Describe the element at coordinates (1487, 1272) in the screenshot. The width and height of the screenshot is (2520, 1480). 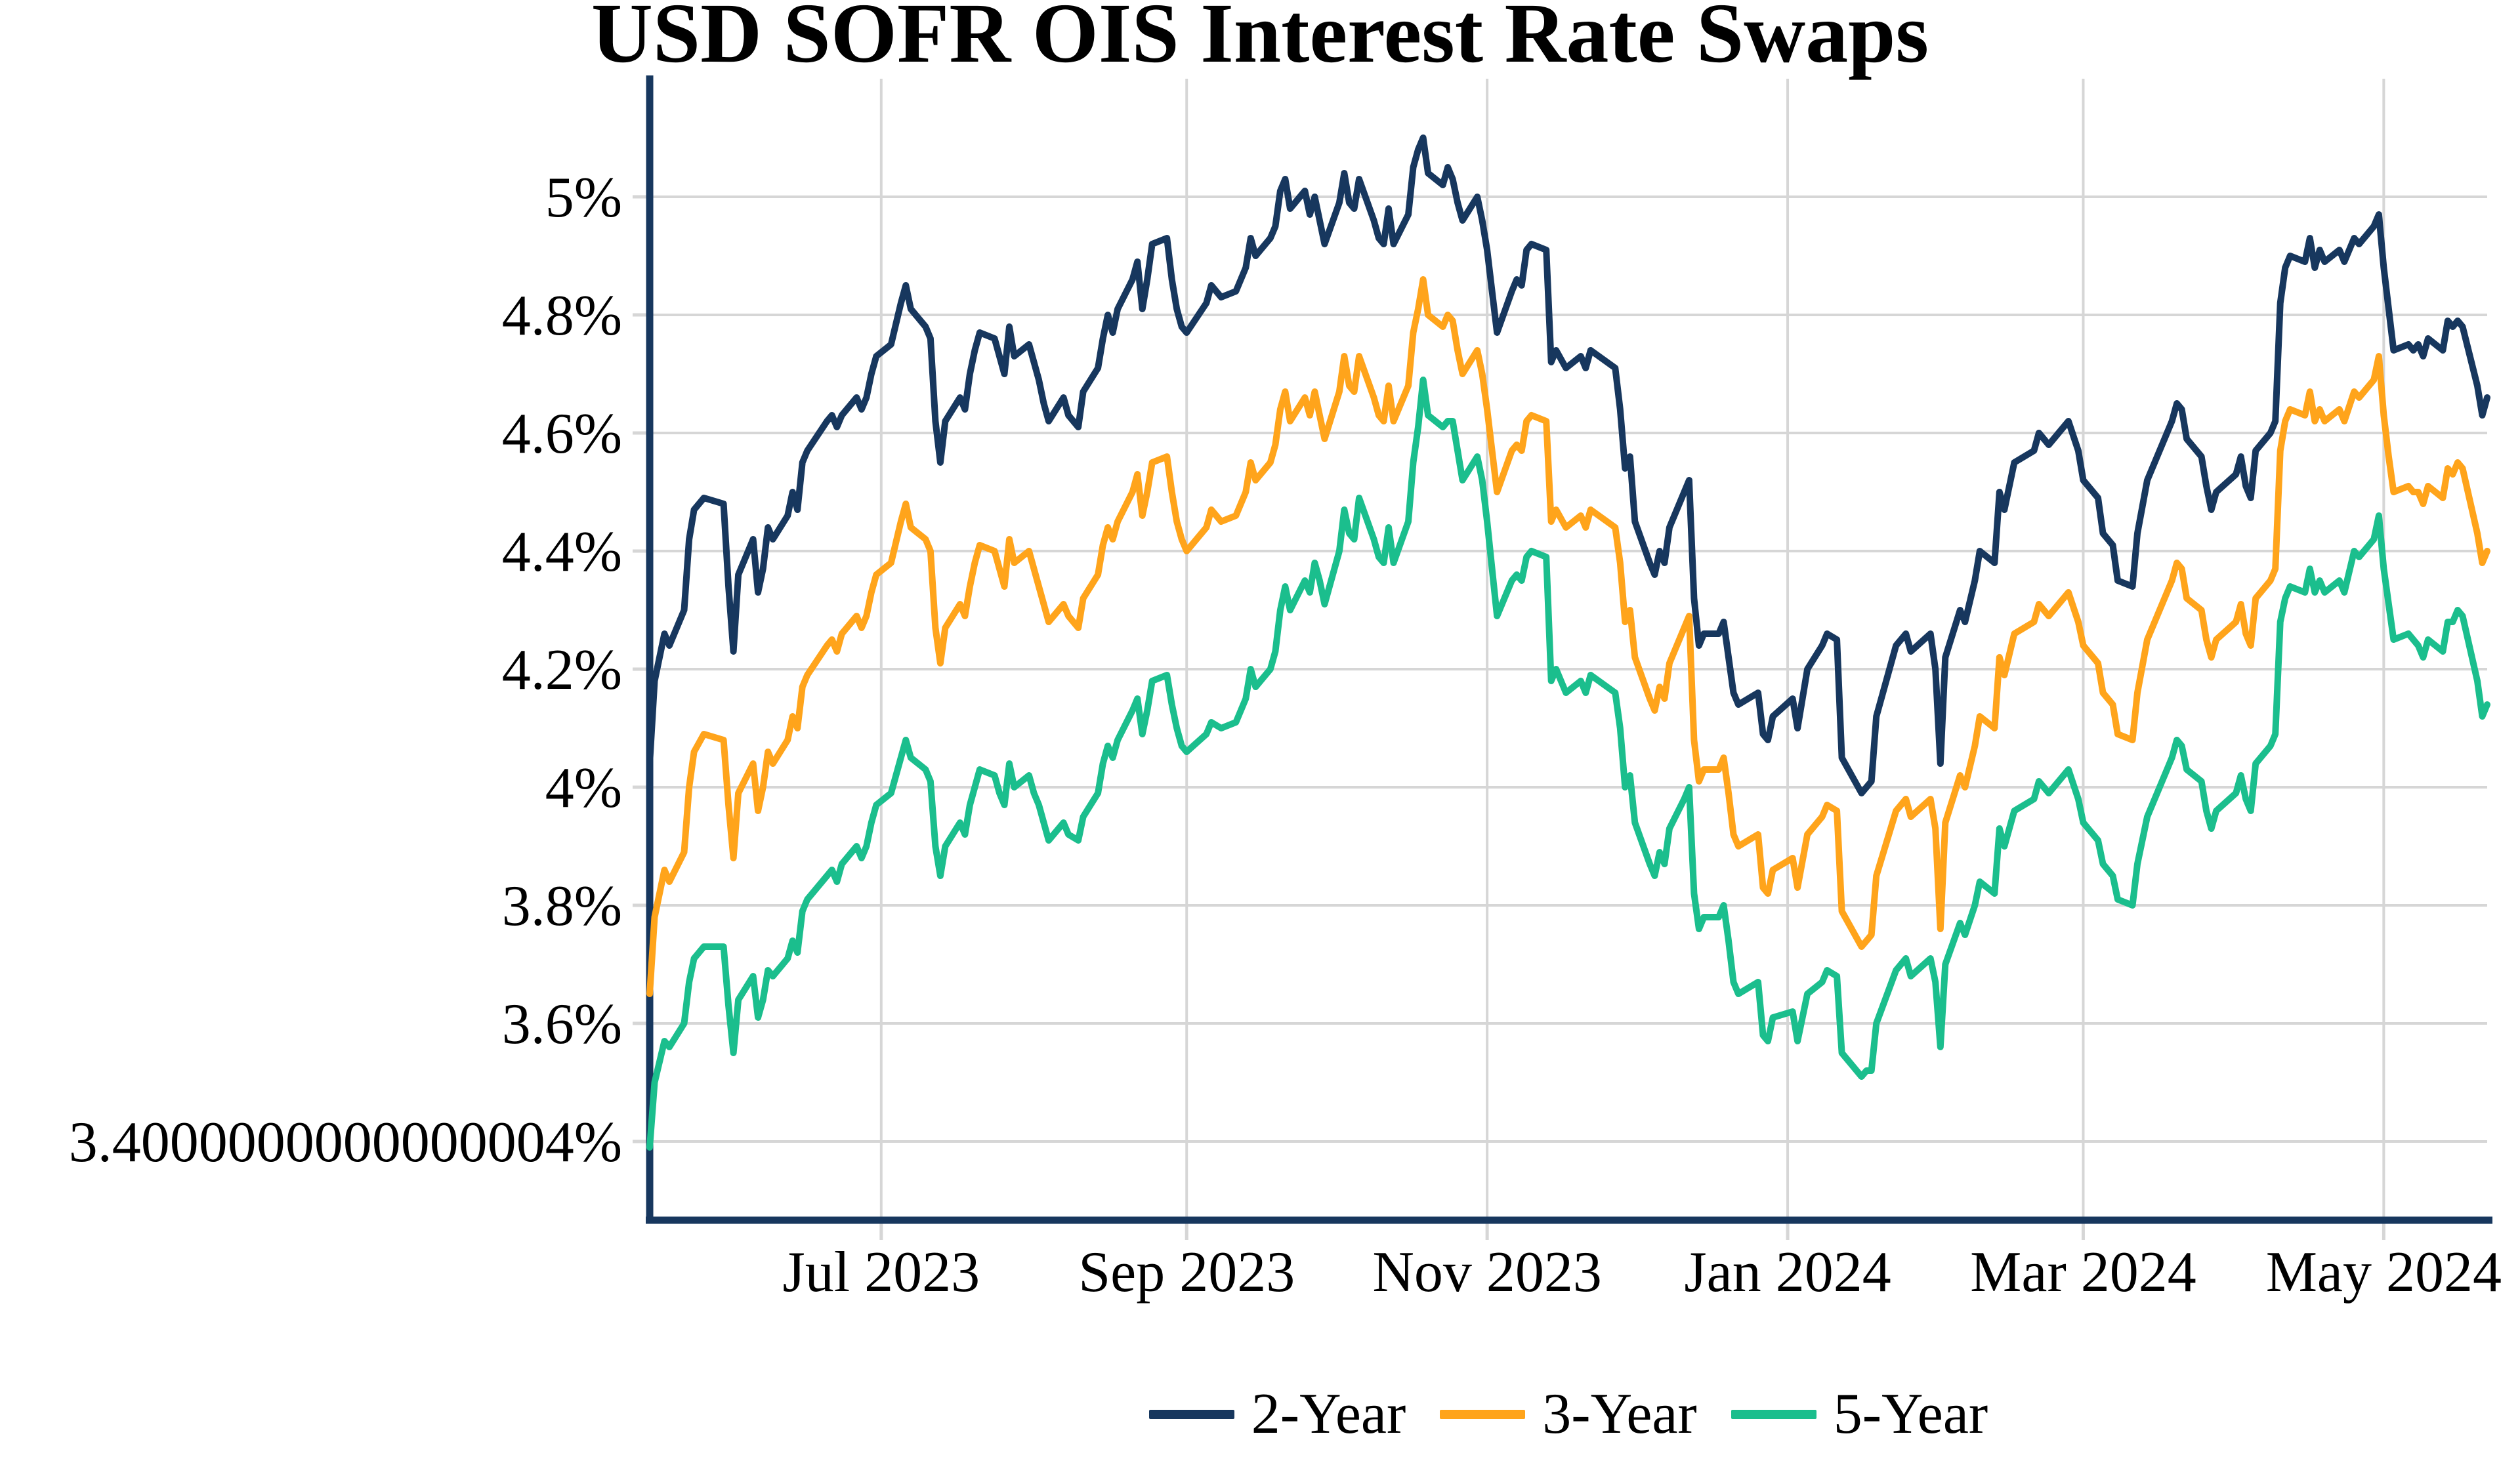
I see `x-tick-label: Nov 2023` at that location.